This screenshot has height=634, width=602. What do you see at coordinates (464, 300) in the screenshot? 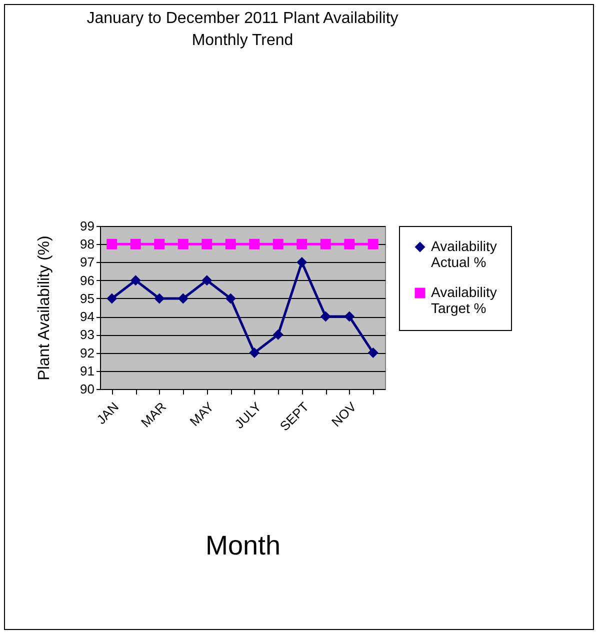
I see `legend-label: Availability Target %` at bounding box center [464, 300].